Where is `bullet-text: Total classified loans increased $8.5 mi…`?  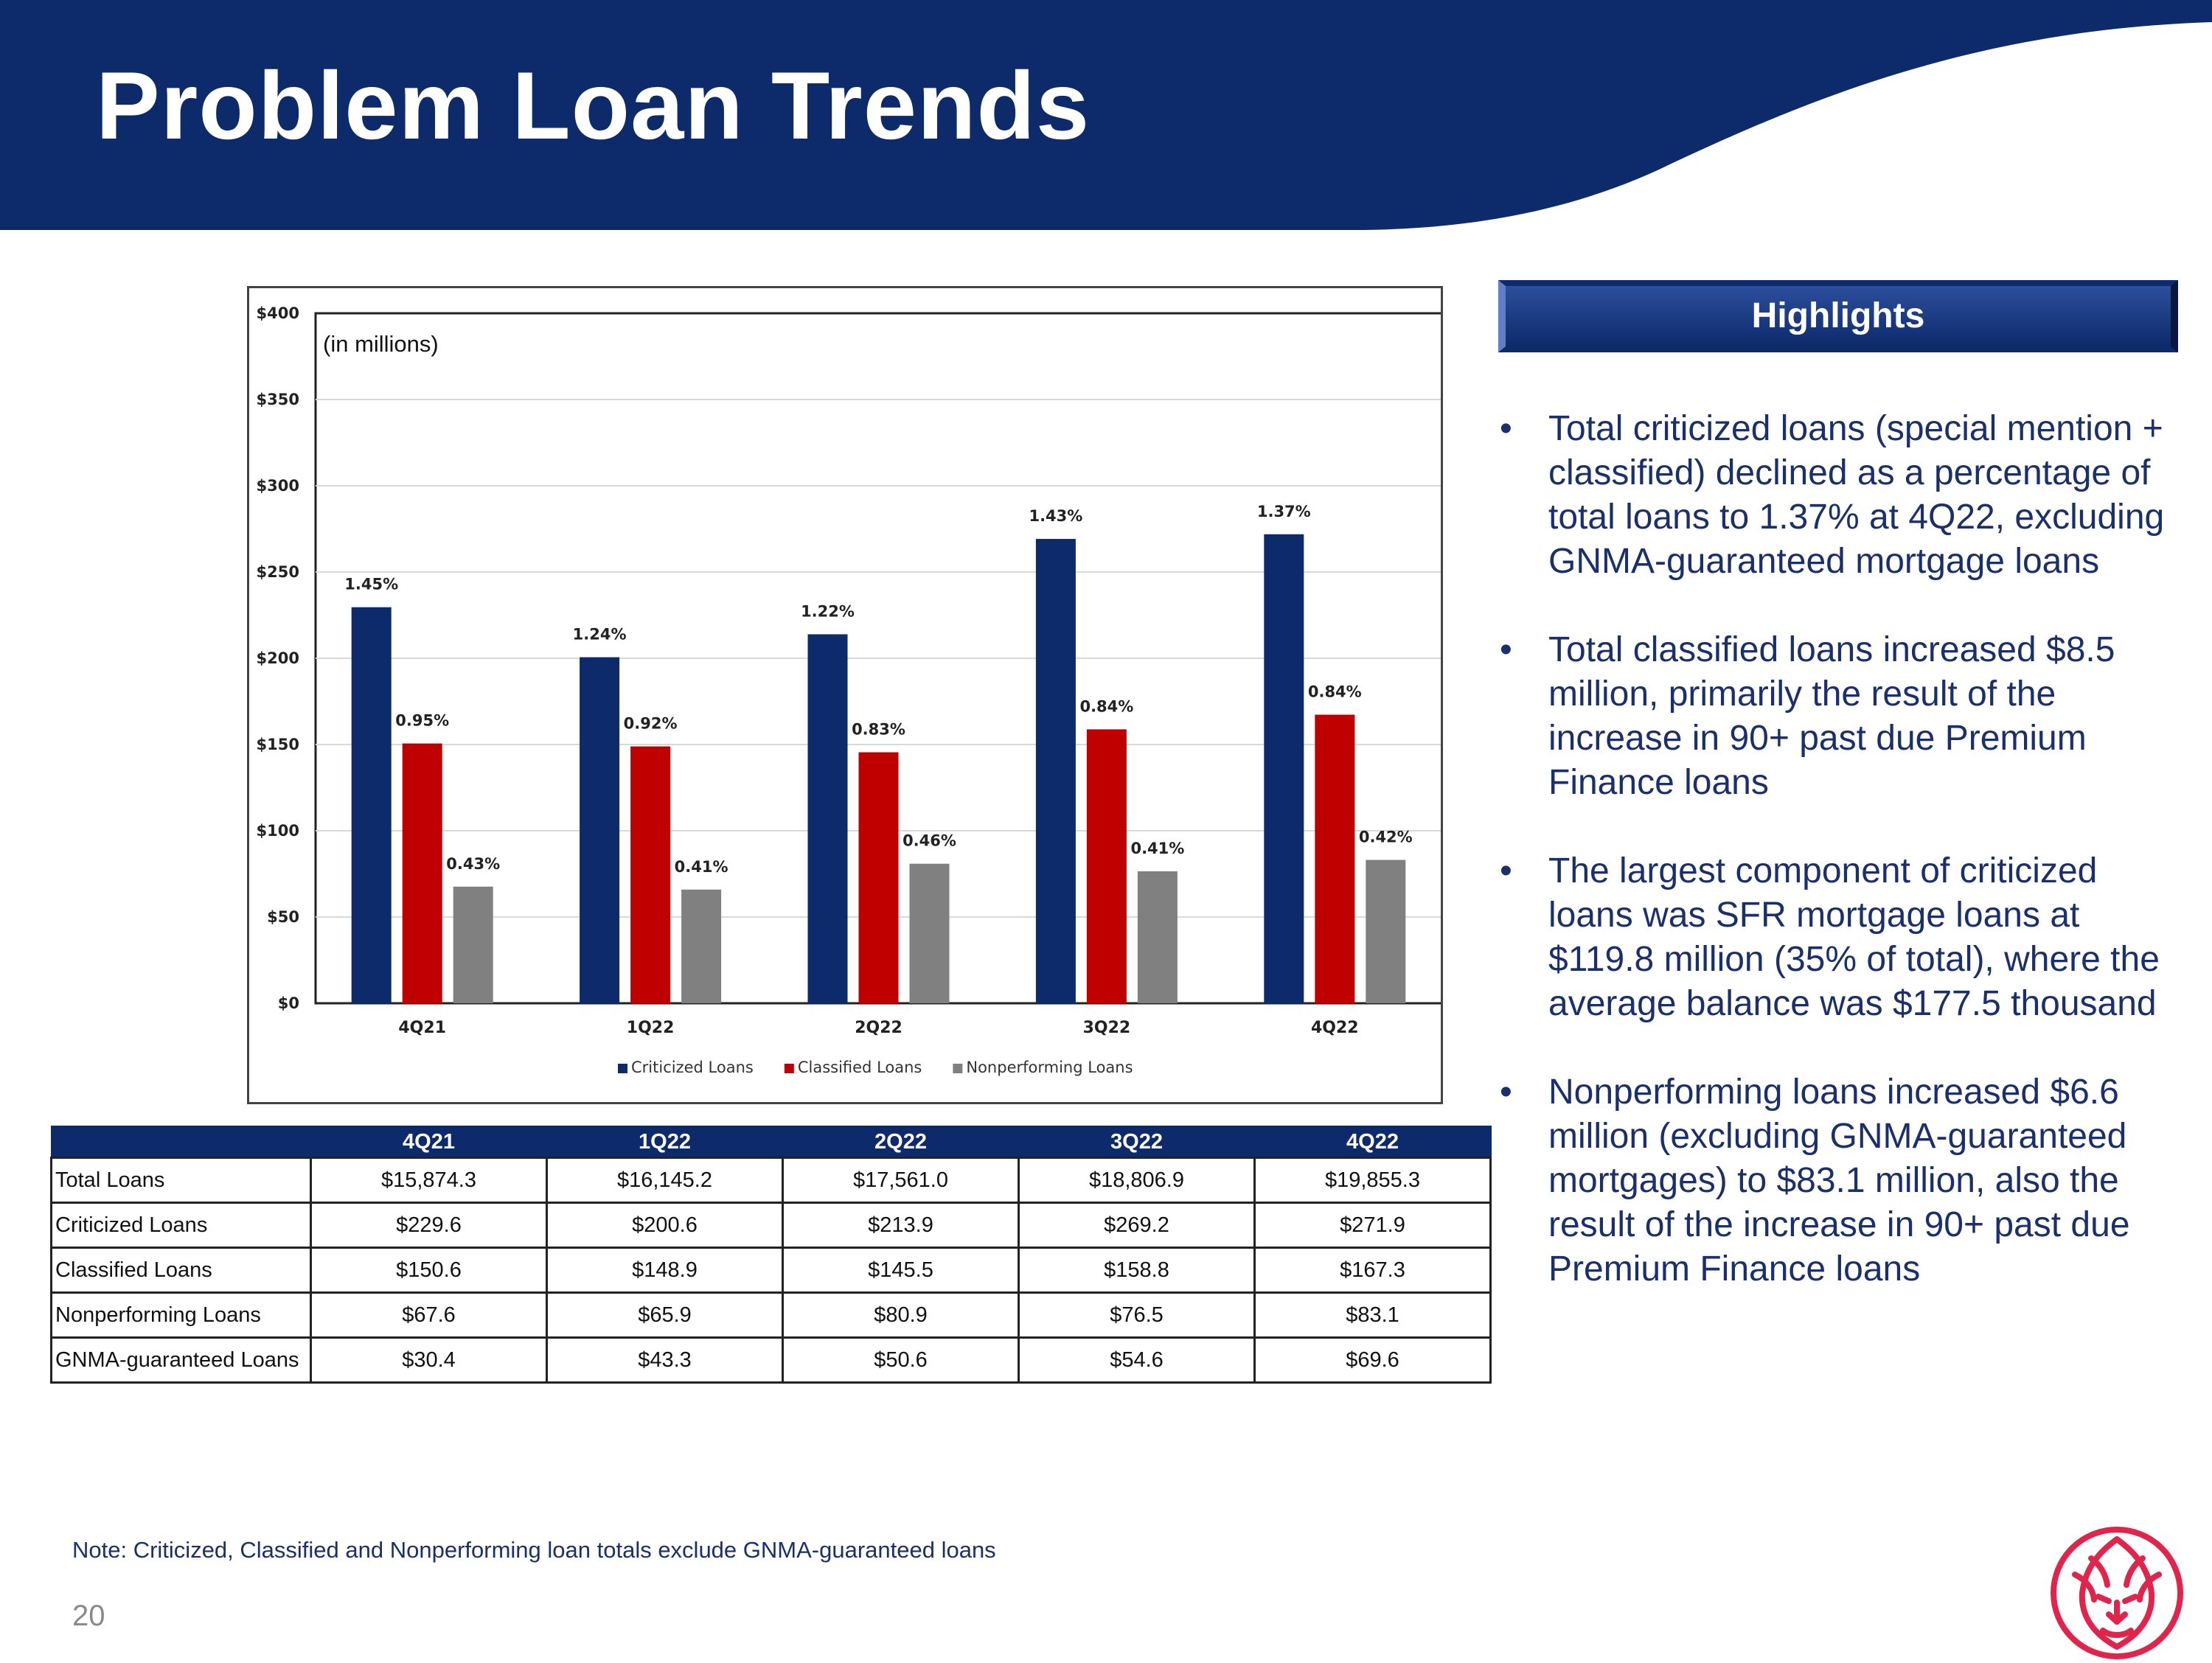 bullet-text: Total classified loans increased $8.5 mi… is located at coordinates (1831, 716).